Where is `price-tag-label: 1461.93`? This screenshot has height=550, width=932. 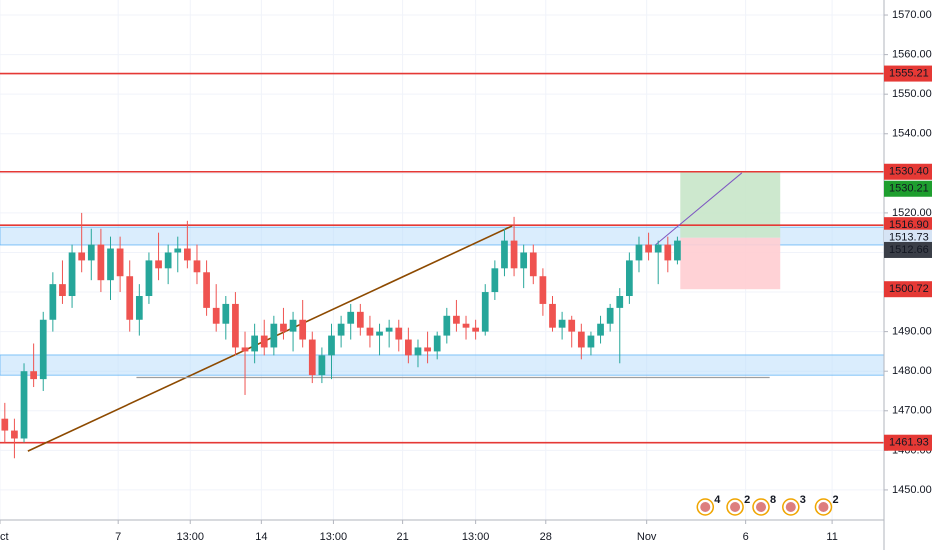
price-tag-label: 1461.93 is located at coordinates (909, 443).